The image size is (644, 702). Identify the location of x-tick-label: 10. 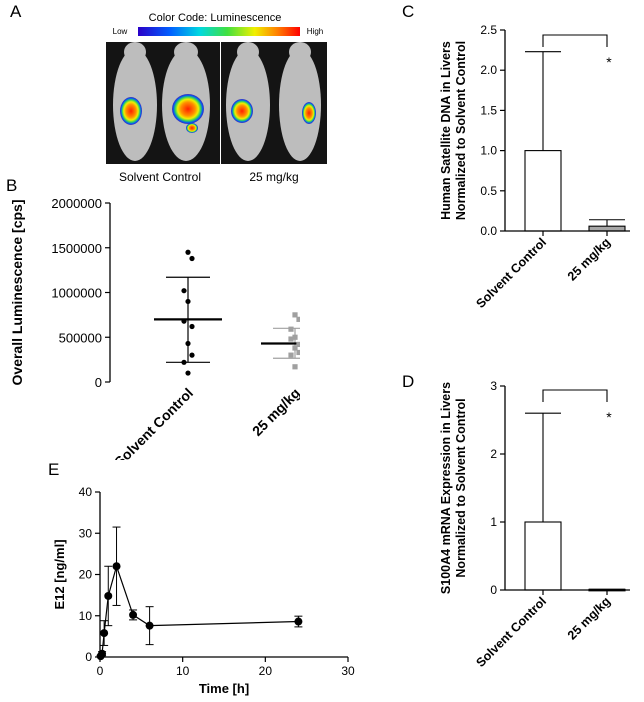
(183, 671).